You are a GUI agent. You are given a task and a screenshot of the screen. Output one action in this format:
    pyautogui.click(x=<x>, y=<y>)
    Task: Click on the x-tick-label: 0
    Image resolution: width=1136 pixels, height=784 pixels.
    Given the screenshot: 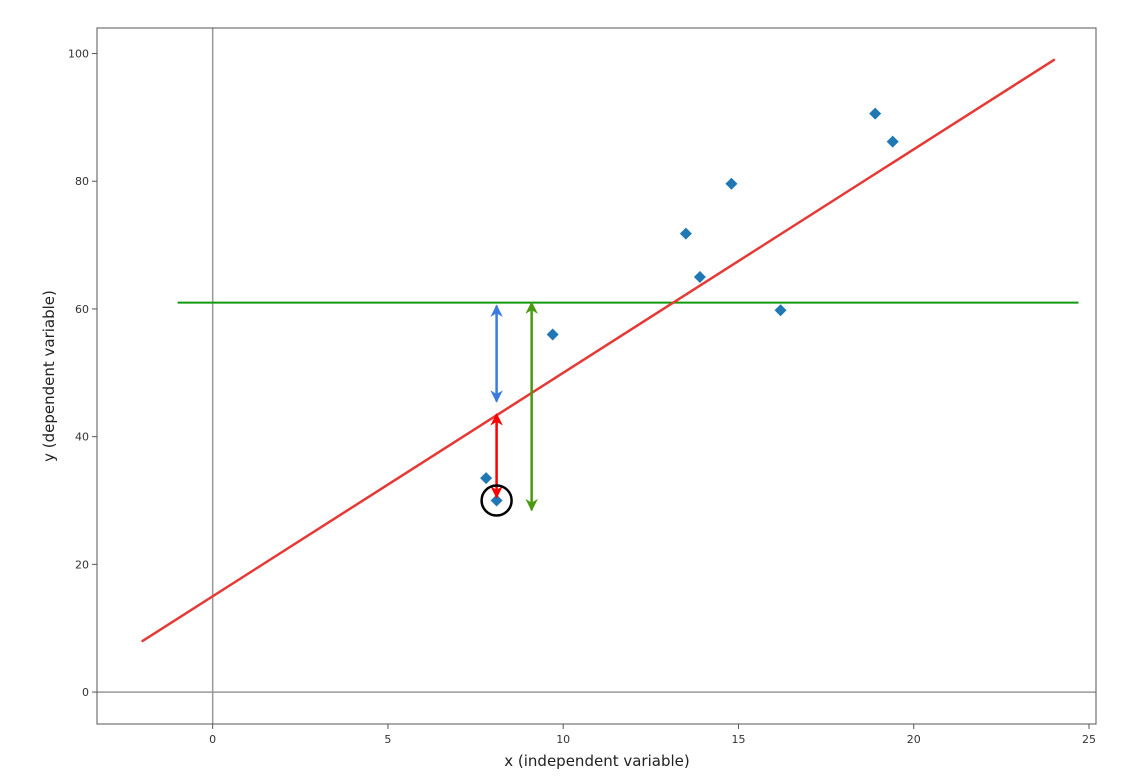 What is the action you would take?
    pyautogui.click(x=212, y=739)
    